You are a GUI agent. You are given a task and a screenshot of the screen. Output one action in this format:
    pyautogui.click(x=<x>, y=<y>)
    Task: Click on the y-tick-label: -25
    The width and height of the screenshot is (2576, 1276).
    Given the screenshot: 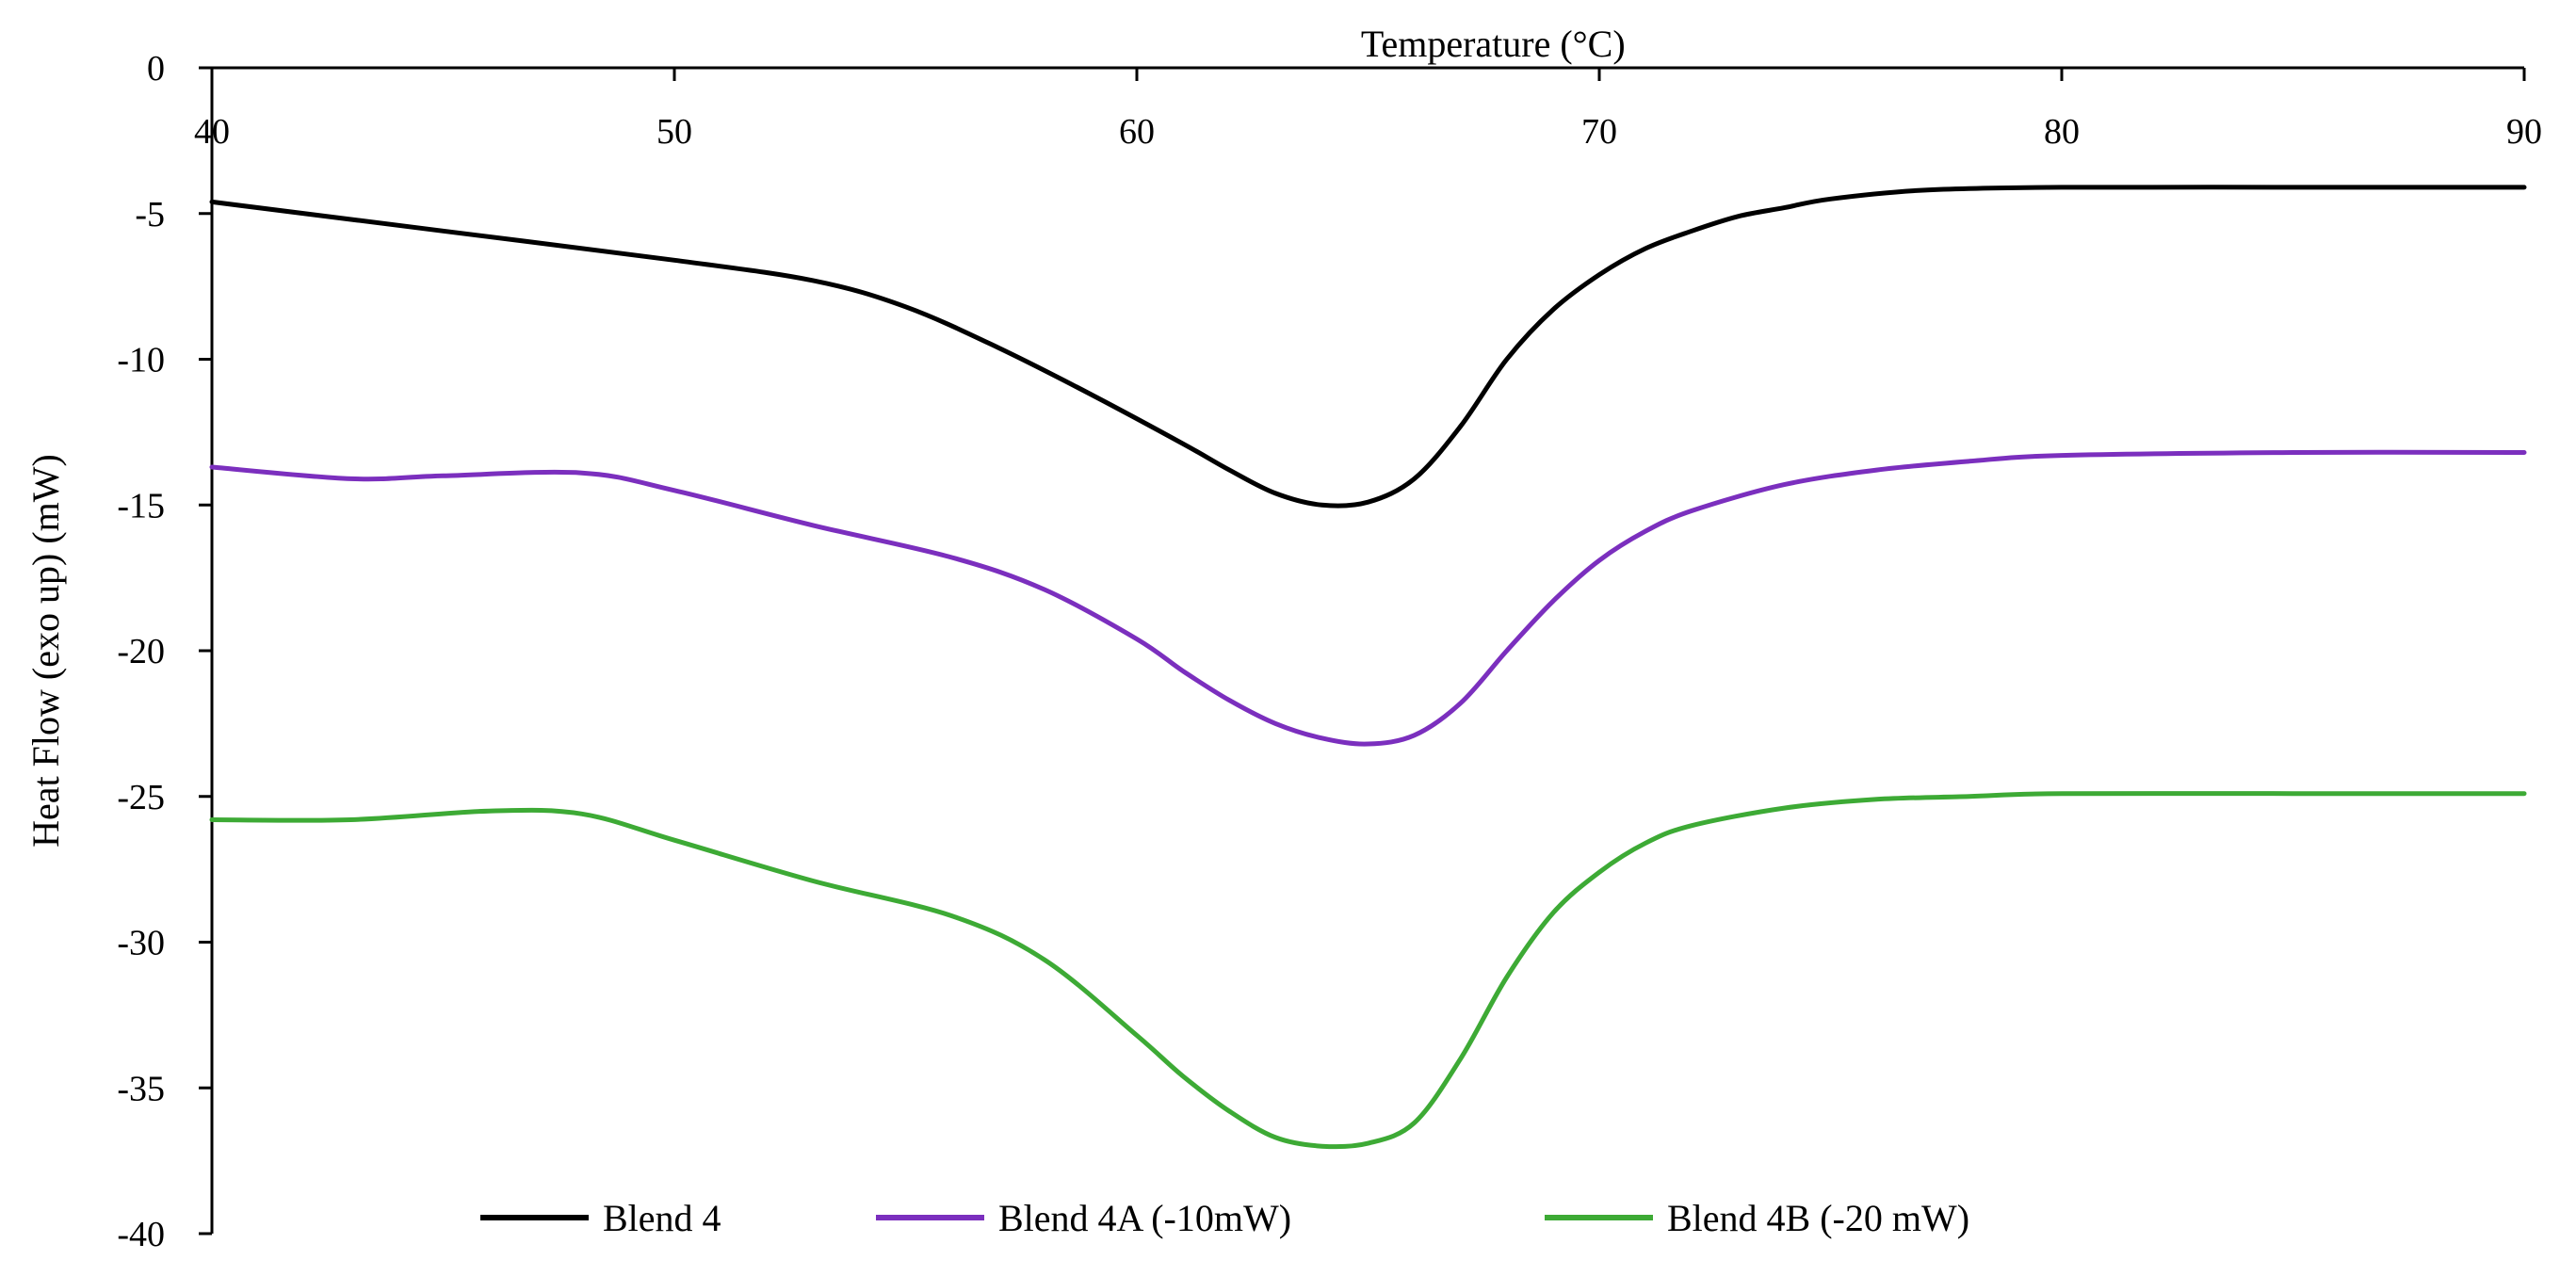 What is the action you would take?
    pyautogui.click(x=141, y=797)
    